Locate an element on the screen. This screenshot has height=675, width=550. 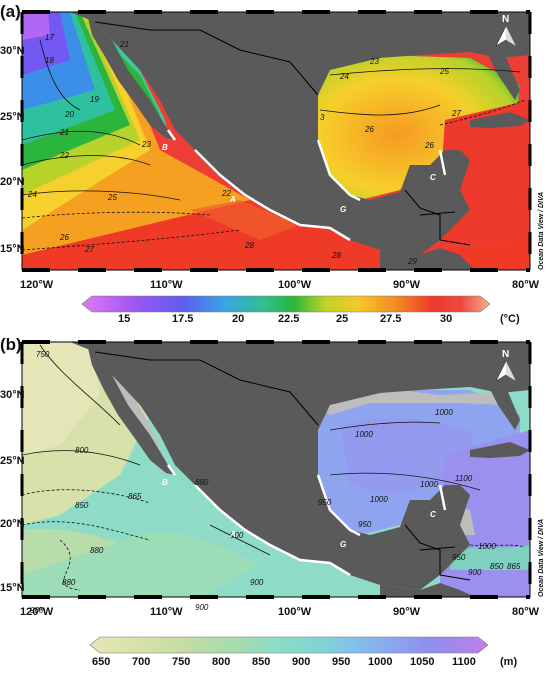
sst-colorbar is located at coordinates (286, 304).